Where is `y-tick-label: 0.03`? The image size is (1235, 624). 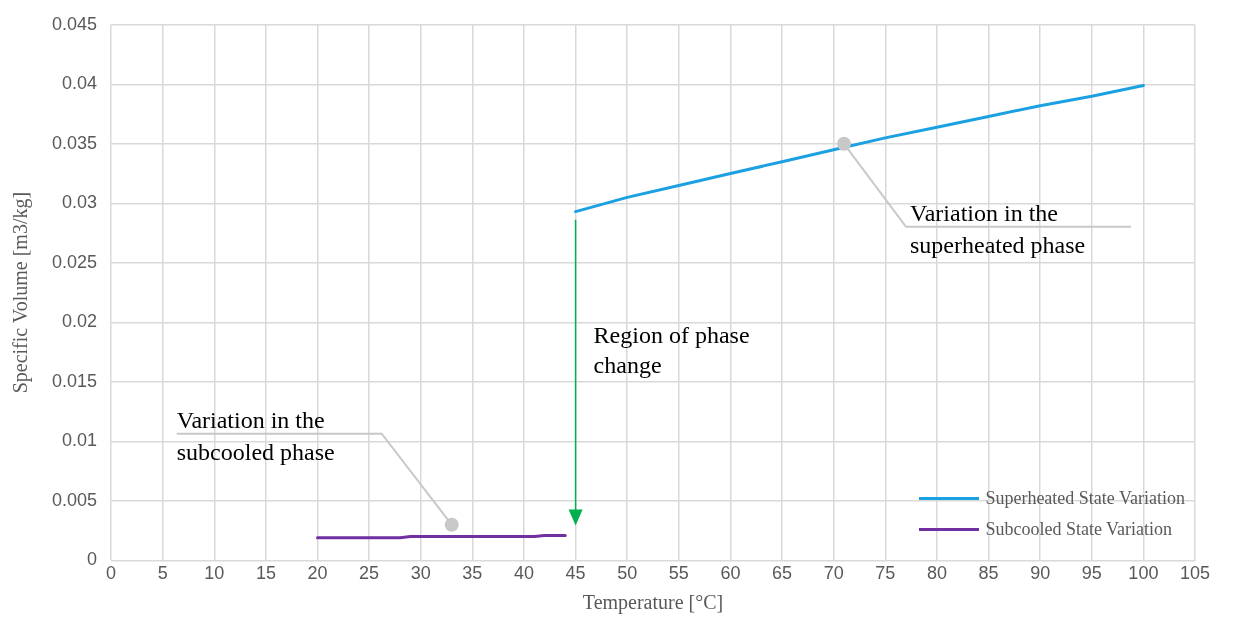
y-tick-label: 0.03 is located at coordinates (80, 202).